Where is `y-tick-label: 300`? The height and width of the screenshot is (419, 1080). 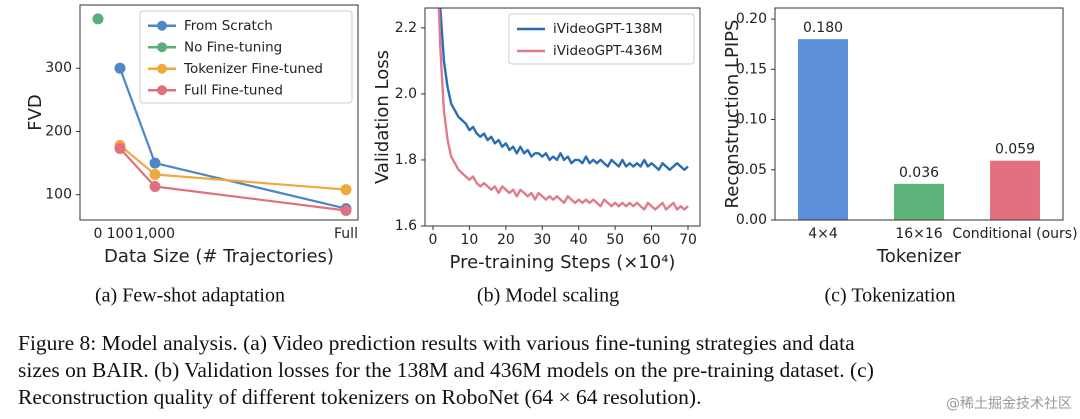
y-tick-label: 300 is located at coordinates (58, 68).